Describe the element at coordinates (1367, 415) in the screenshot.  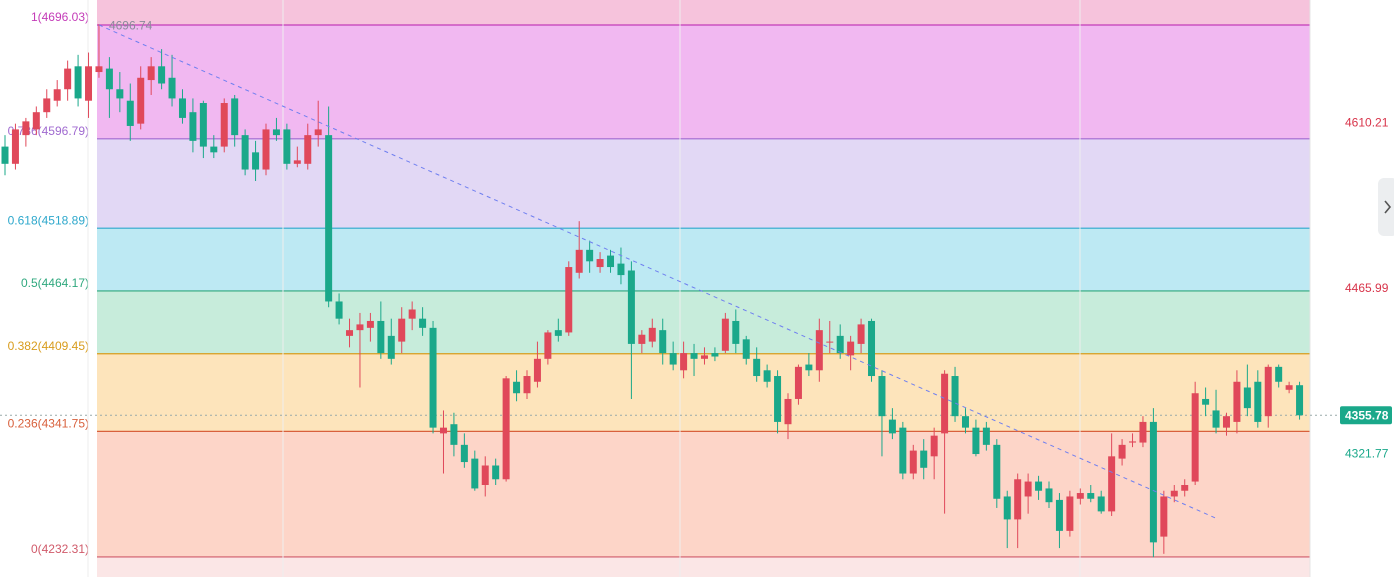
I see `last-price-label: 4355.78` at that location.